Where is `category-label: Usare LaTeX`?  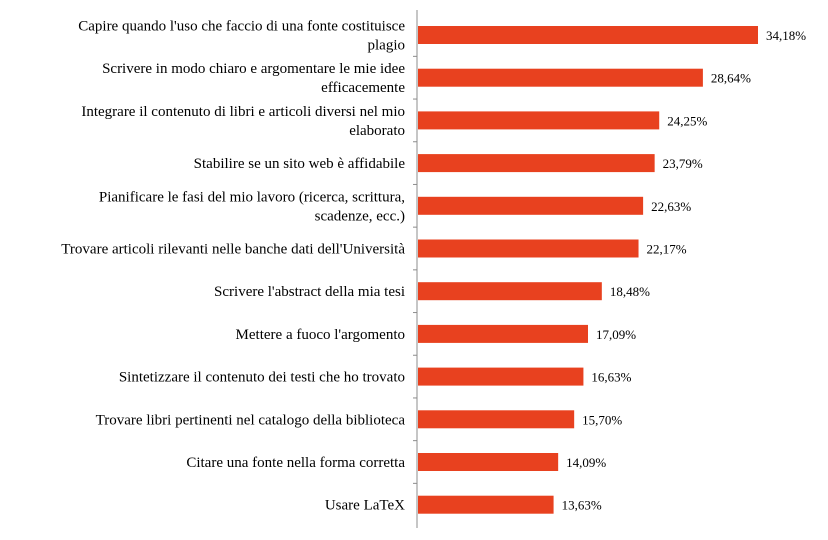
category-label: Usare LaTeX is located at coordinates (365, 506).